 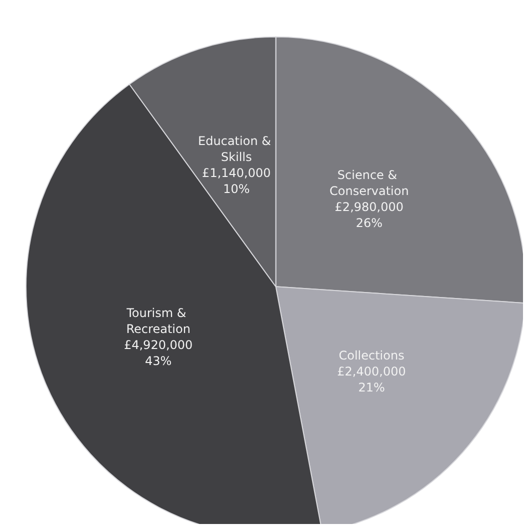 What do you see at coordinates (236, 181) in the screenshot?
I see `data-label: £1,140,000 10%` at bounding box center [236, 181].